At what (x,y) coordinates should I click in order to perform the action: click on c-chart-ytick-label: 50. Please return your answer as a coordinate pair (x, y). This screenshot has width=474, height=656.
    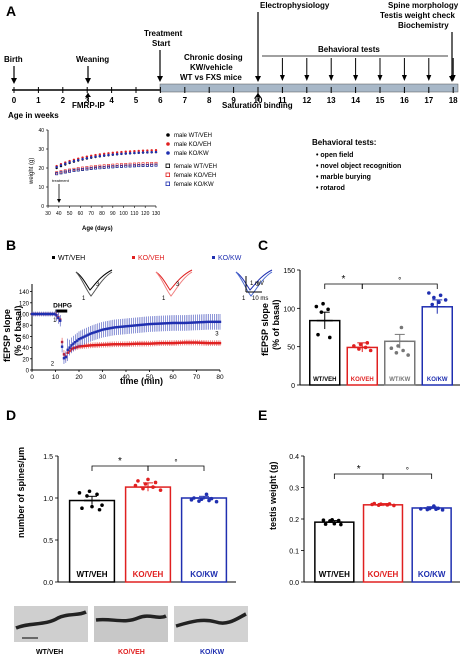
    Looking at the image, I should click on (291, 348).